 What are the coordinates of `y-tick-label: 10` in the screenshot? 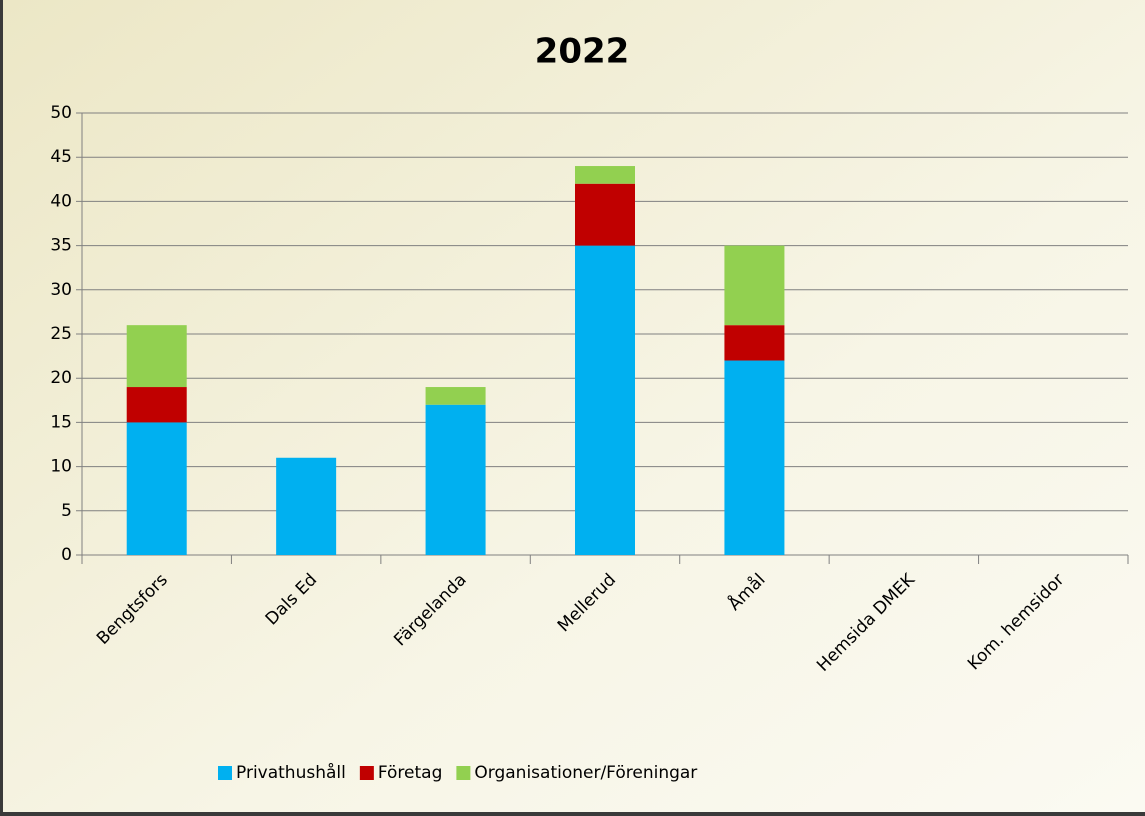 It's located at (61, 467).